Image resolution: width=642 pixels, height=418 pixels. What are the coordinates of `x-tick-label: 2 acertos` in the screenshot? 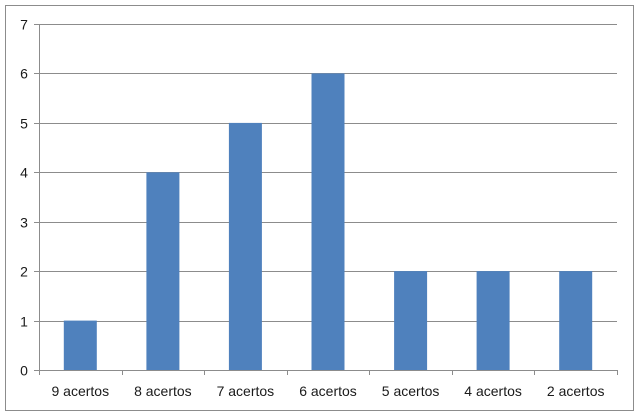 It's located at (576, 391).